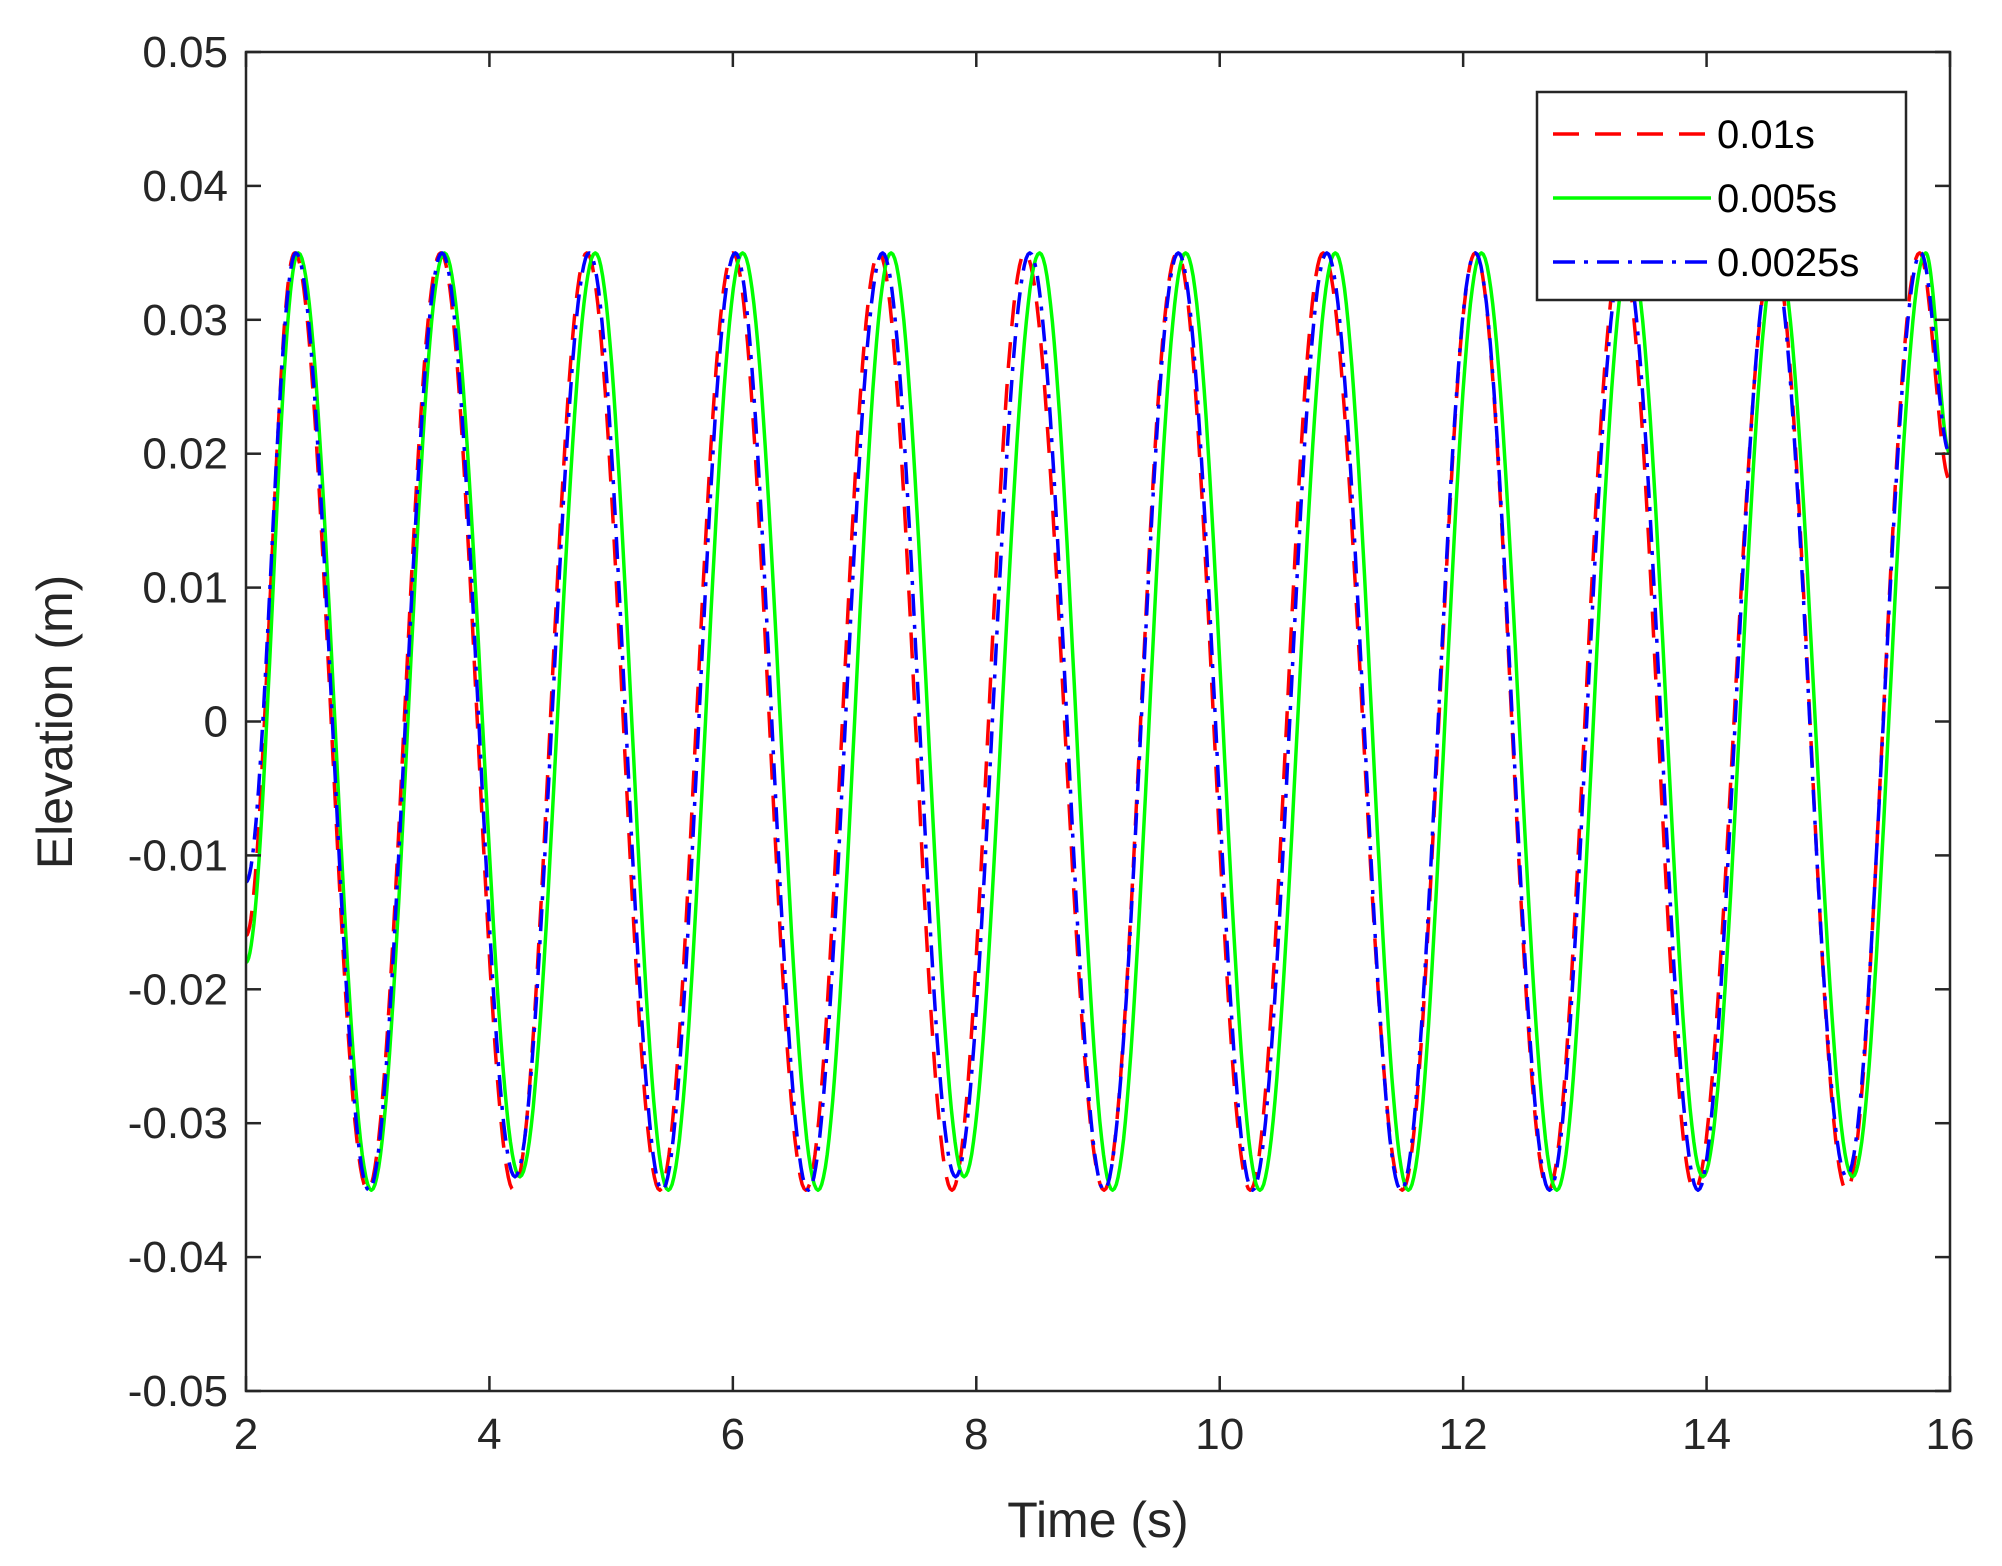 The height and width of the screenshot is (1566, 2002). I want to click on y-axis-label: Elevation (m), so click(55, 722).